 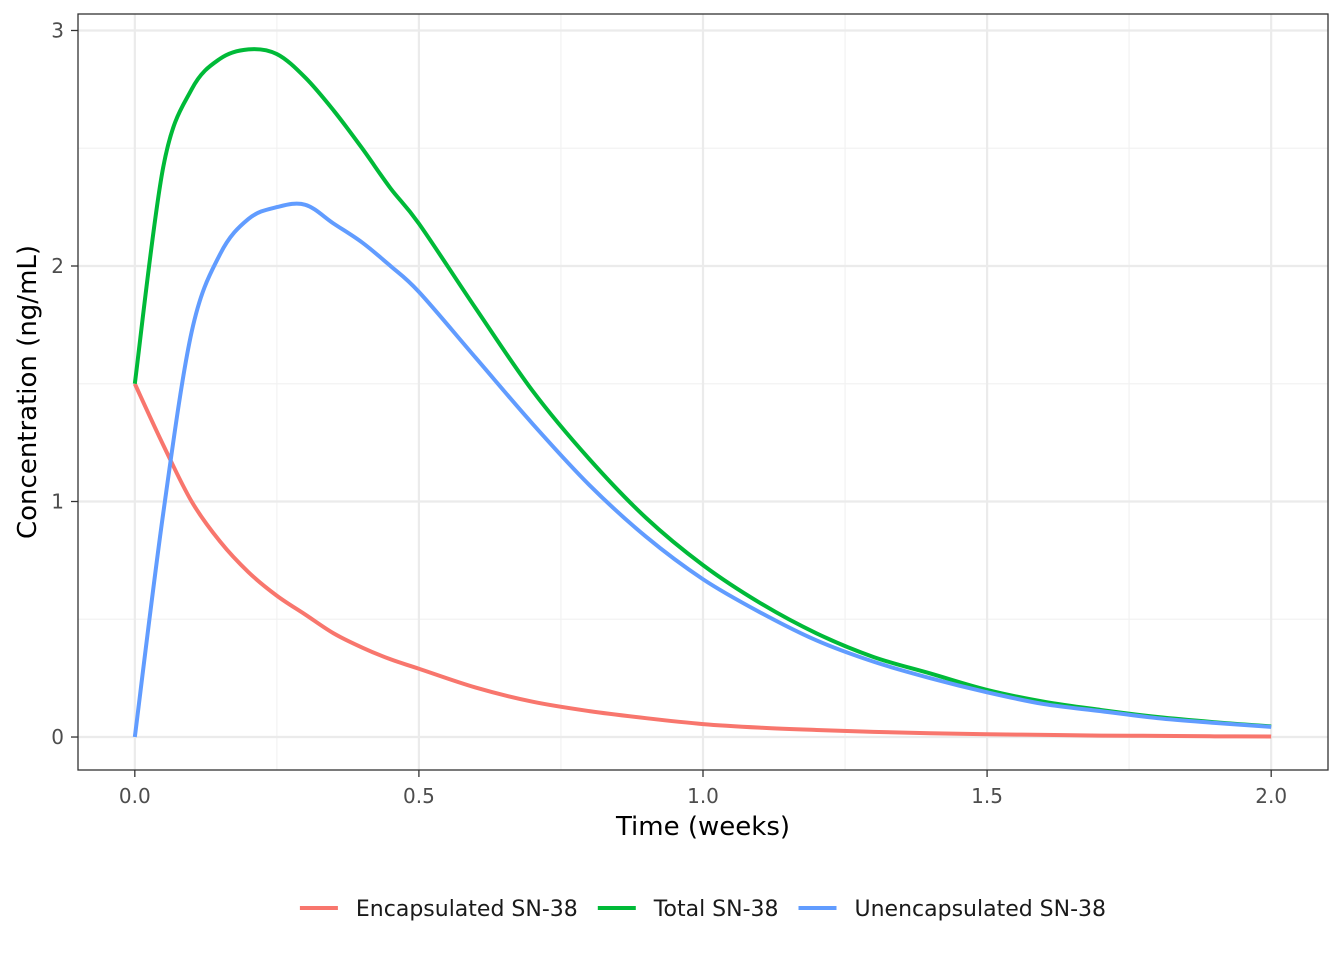 What do you see at coordinates (57, 737) in the screenshot?
I see `y-tick-label: 0` at bounding box center [57, 737].